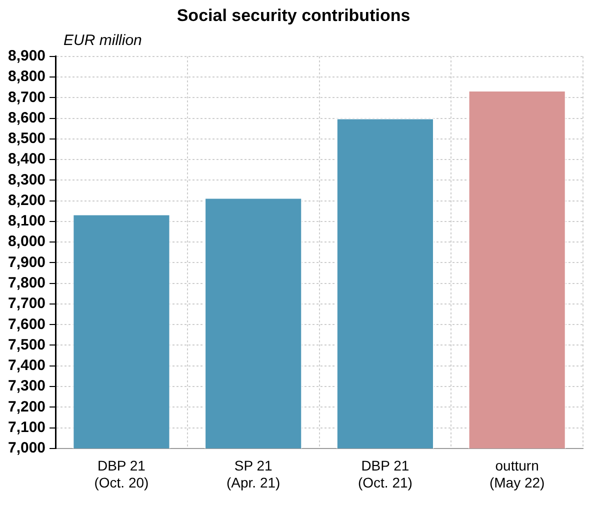 The image size is (595, 508). Describe the element at coordinates (253, 474) in the screenshot. I see `x-tick-label: SP 21 (Apr. 21)` at that location.